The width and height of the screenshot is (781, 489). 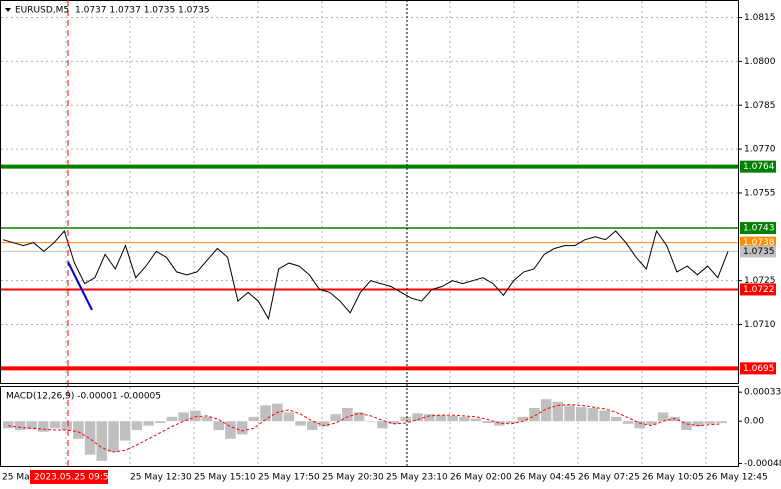 I want to click on level-label: 1.0735, so click(x=759, y=252).